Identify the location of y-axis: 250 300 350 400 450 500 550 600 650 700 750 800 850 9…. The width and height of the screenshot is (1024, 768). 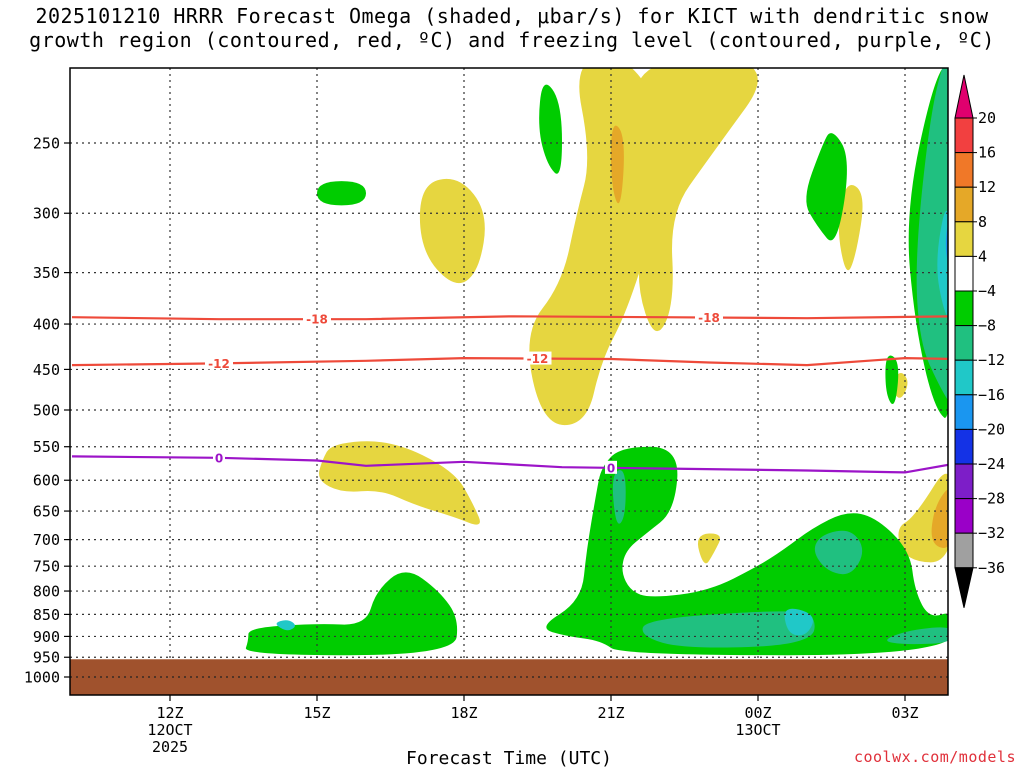
(47, 411).